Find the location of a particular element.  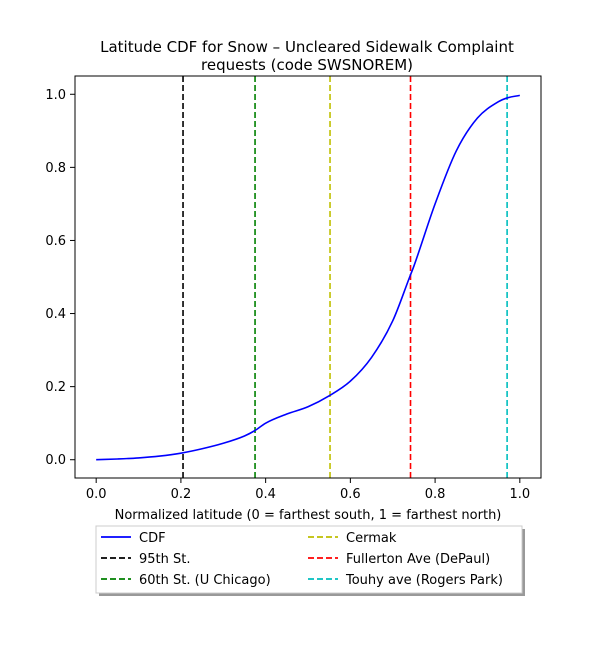

x-tick-label: 0.6 is located at coordinates (350, 494).